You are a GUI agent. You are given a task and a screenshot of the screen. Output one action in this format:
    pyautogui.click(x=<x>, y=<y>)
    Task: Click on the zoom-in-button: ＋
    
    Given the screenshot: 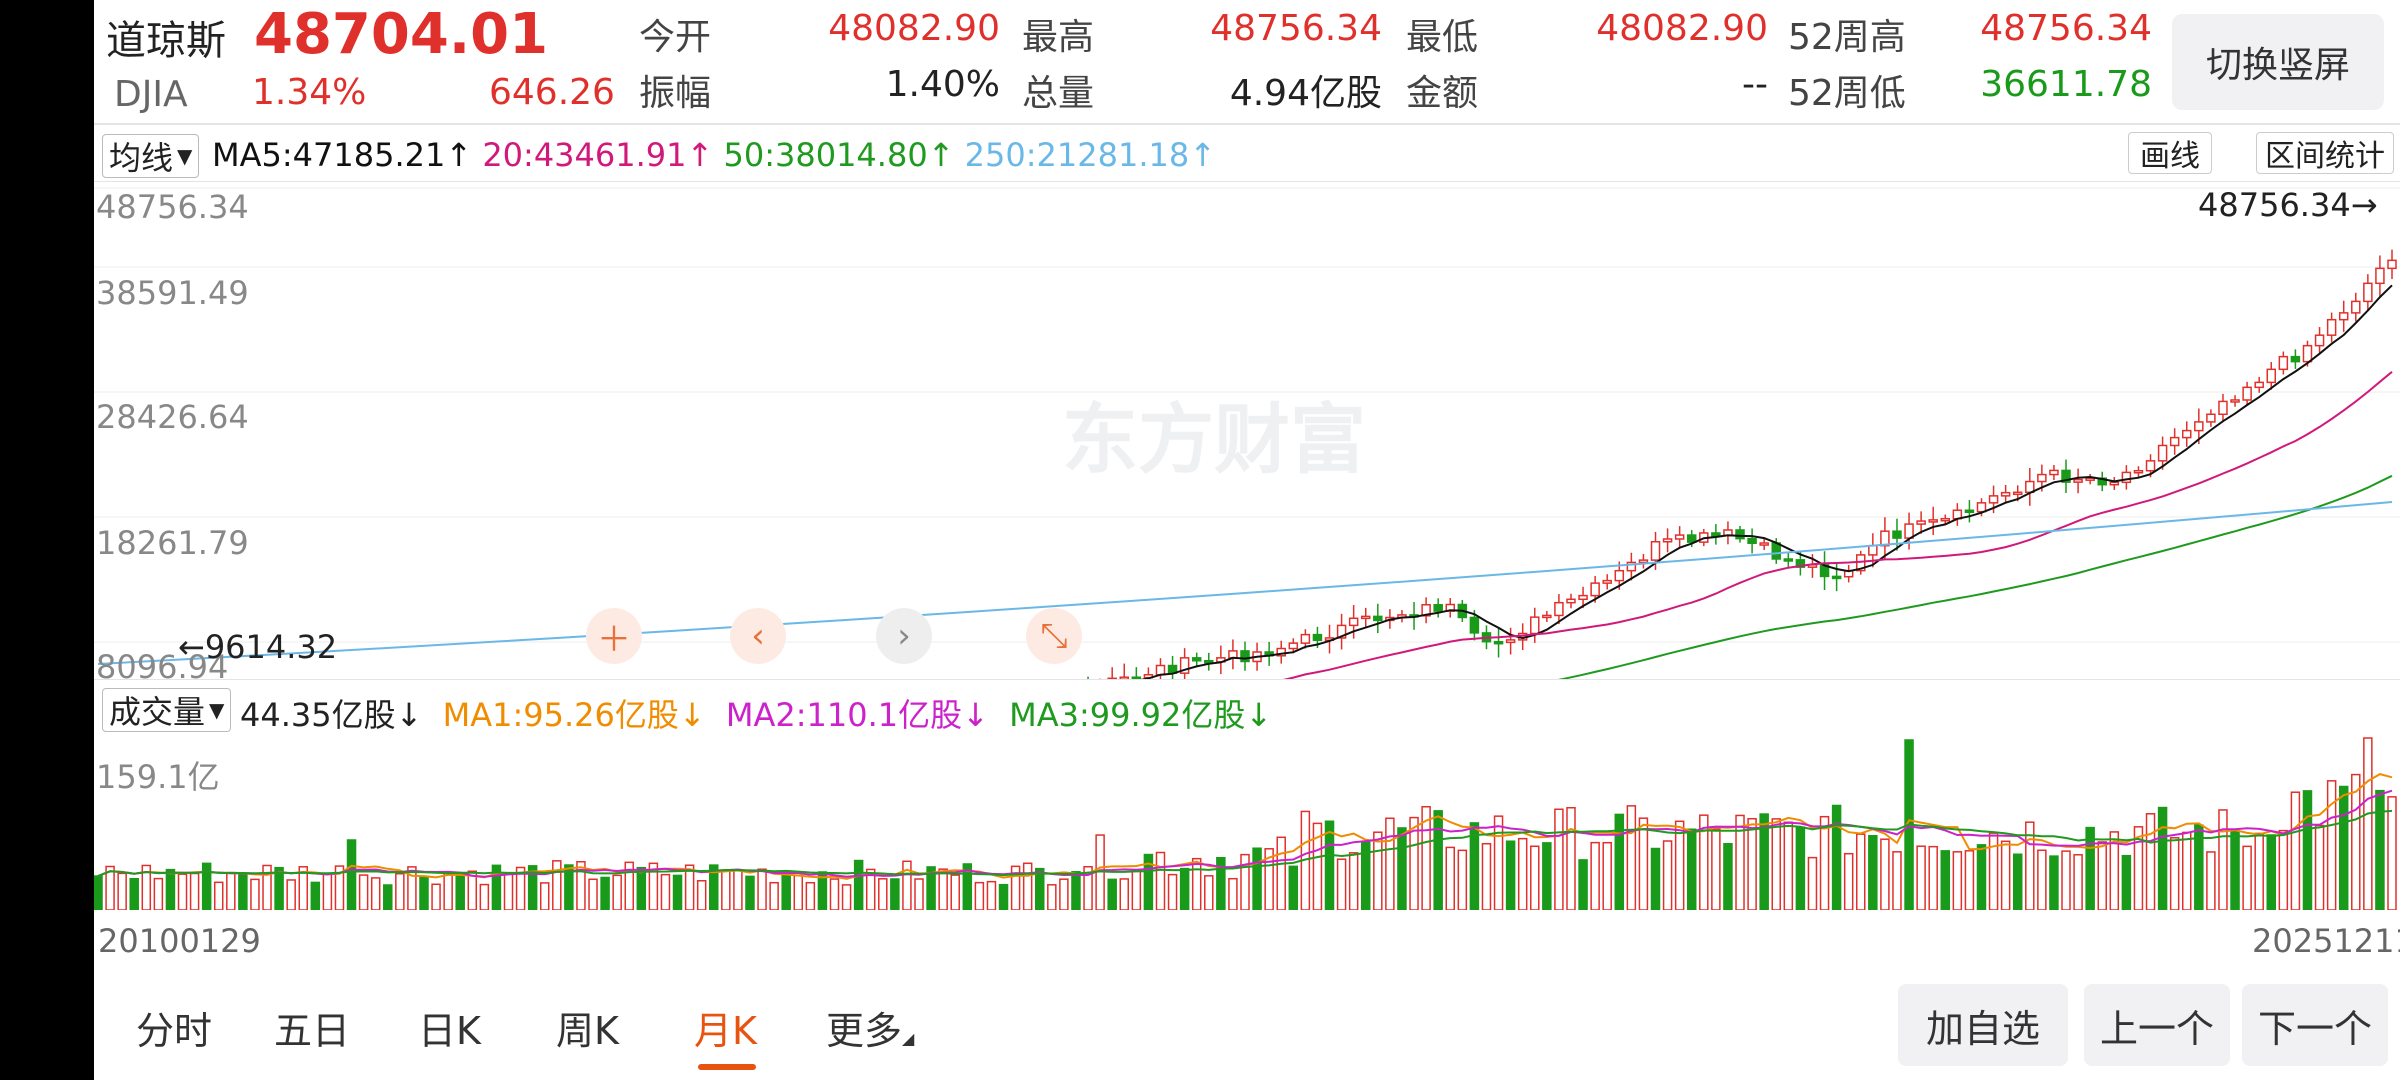 What is the action you would take?
    pyautogui.click(x=614, y=636)
    